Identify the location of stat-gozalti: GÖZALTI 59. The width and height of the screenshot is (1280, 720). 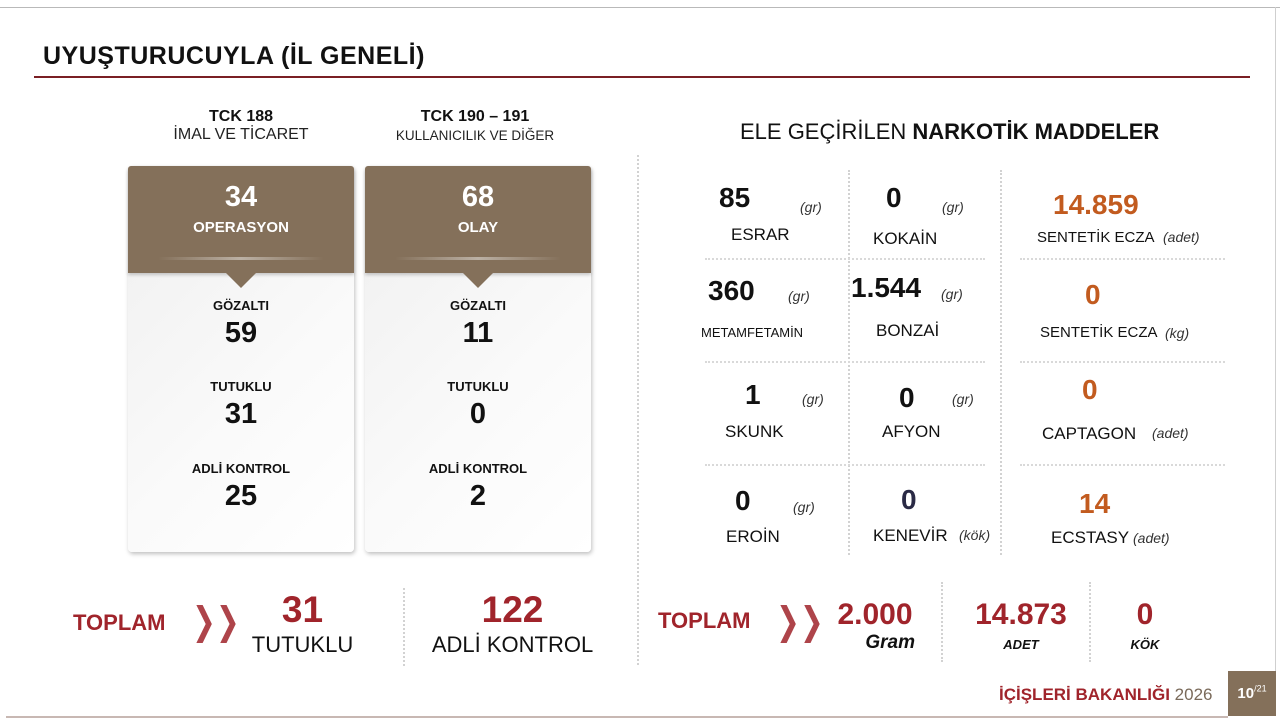
(241, 324).